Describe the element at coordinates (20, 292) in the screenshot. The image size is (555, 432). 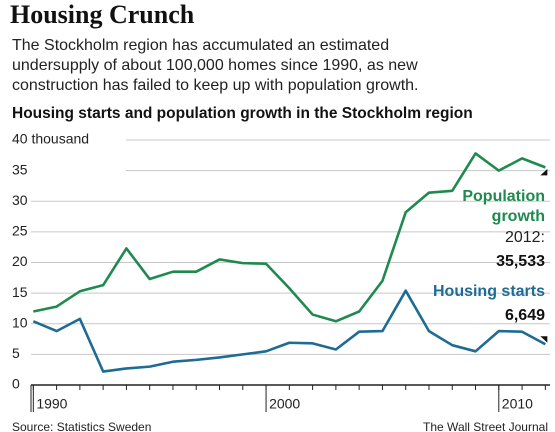
I see `y-tick-label: 15` at that location.